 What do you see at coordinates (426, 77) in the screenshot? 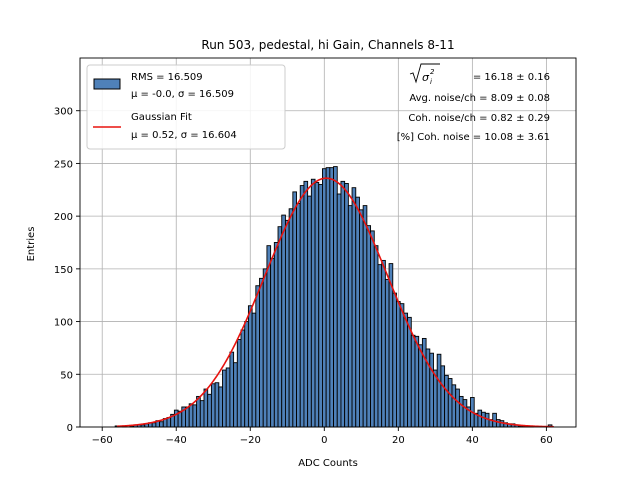
I see `svg-text: σ` at bounding box center [426, 77].